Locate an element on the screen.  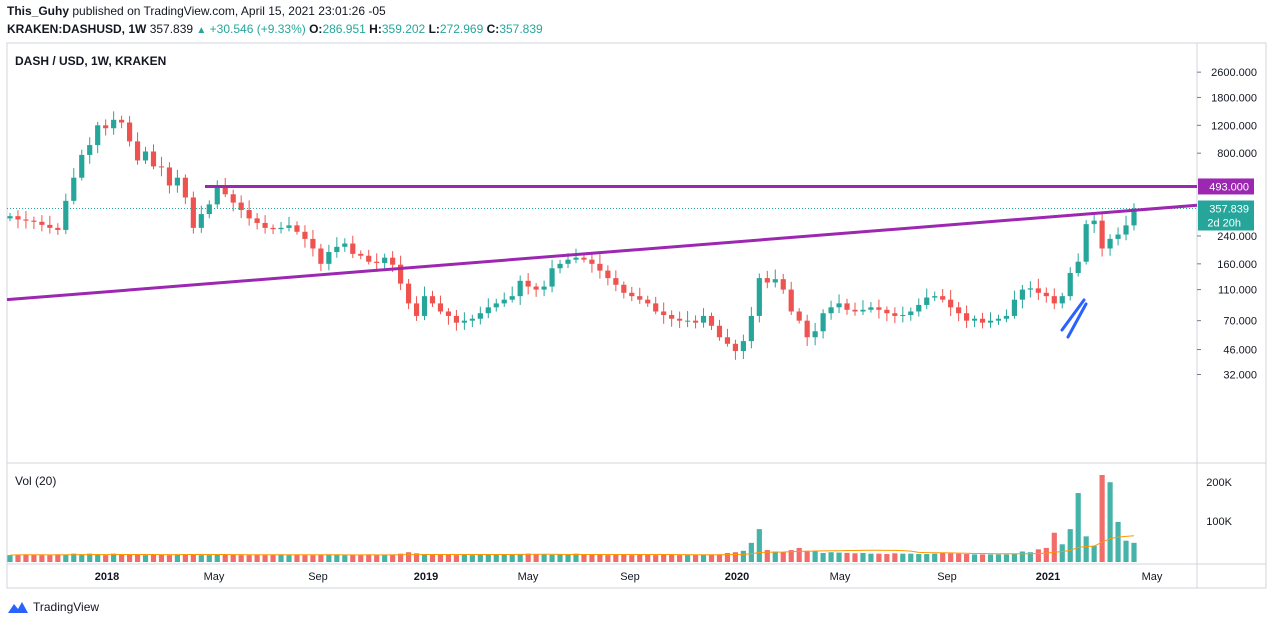
author-name: This_Guhy is located at coordinates (38, 11).